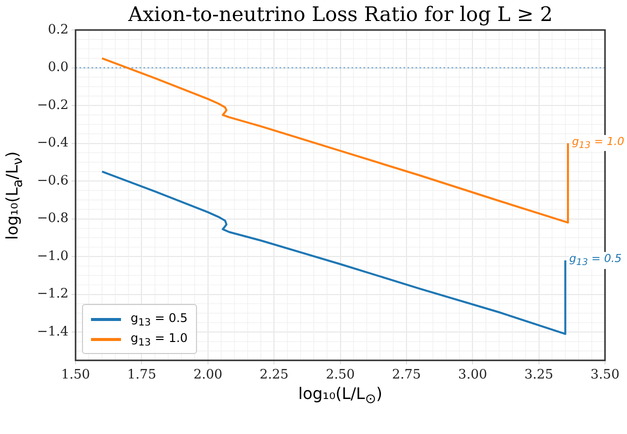 The height and width of the screenshot is (434, 627). Describe the element at coordinates (141, 375) in the screenshot. I see `x-tick-label: 1.75` at that location.